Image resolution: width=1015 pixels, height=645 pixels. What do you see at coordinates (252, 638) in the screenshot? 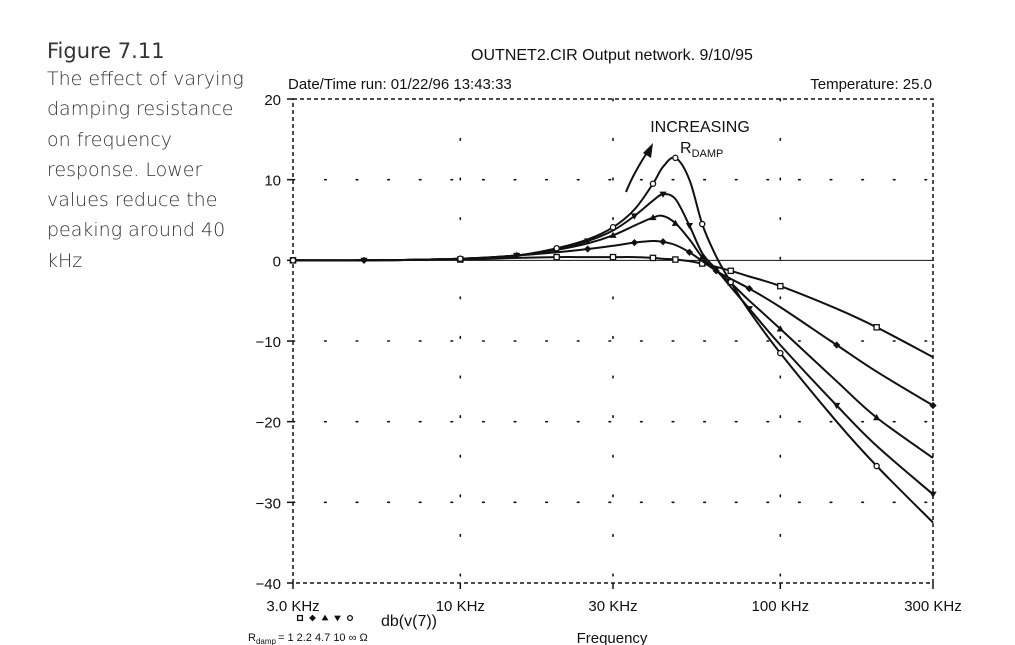
I see `legend-r: R` at bounding box center [252, 638].